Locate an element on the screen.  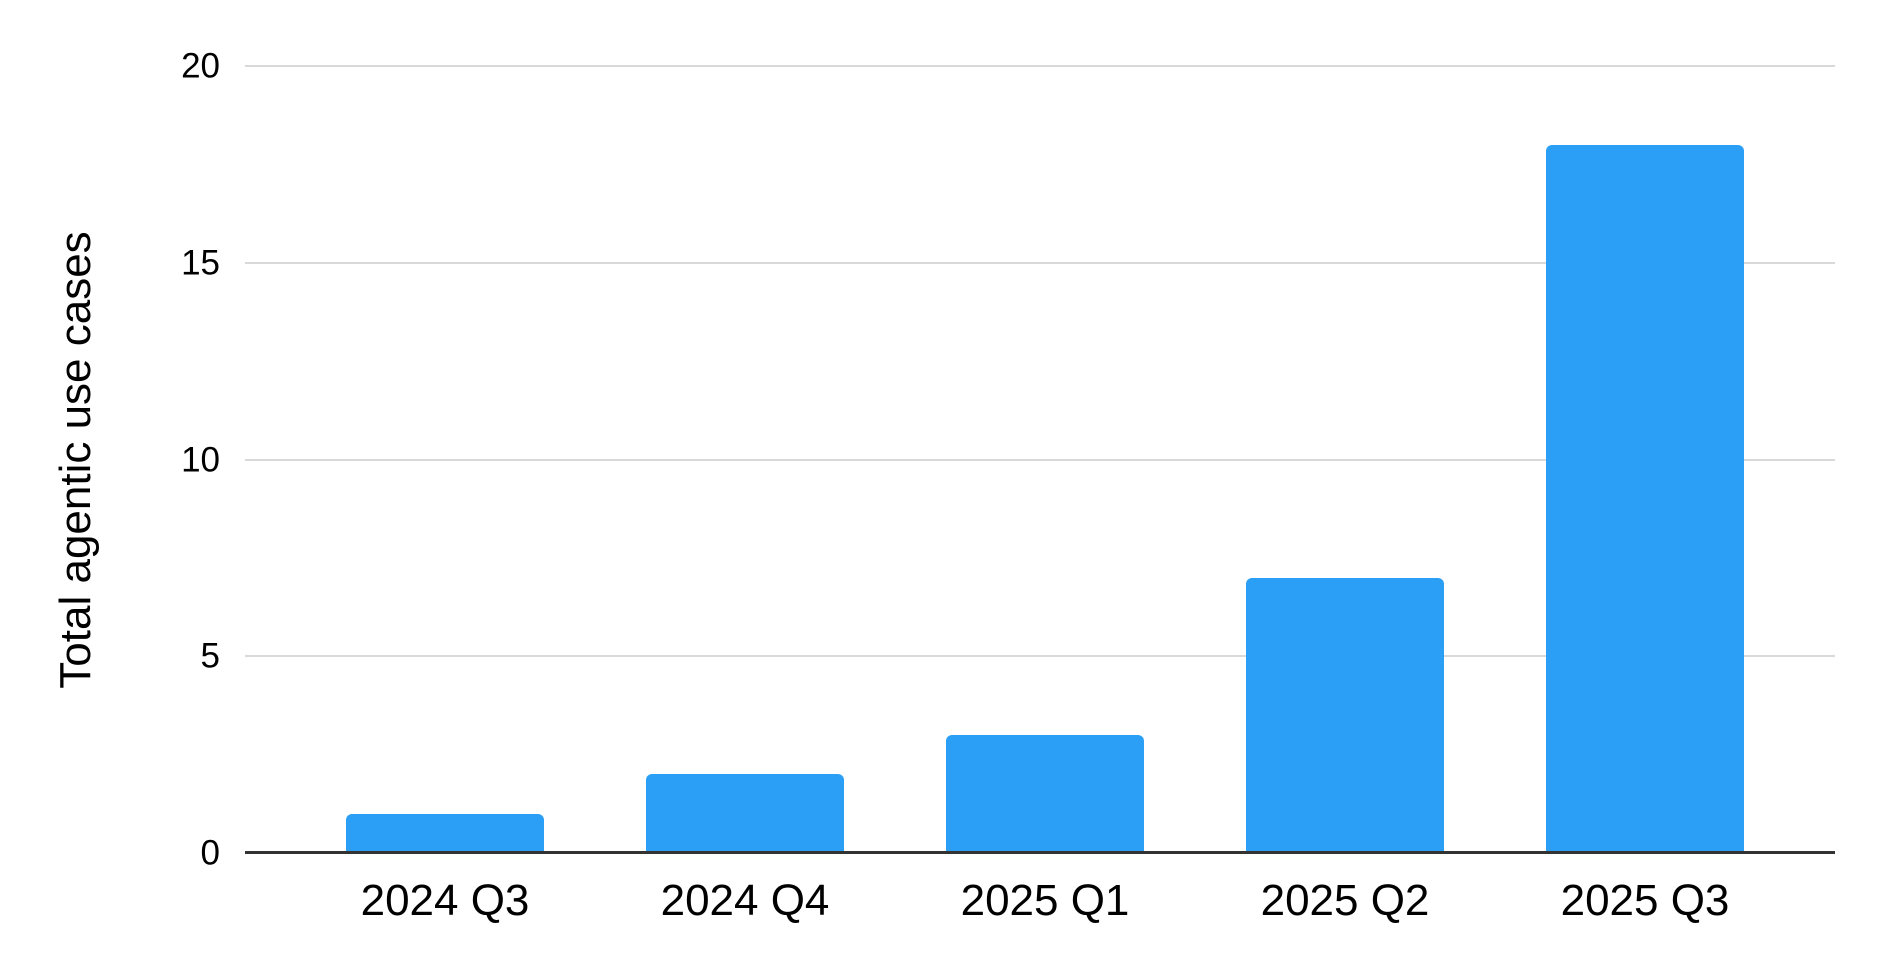
x-tick-label: 2025 Q3 is located at coordinates (1645, 900).